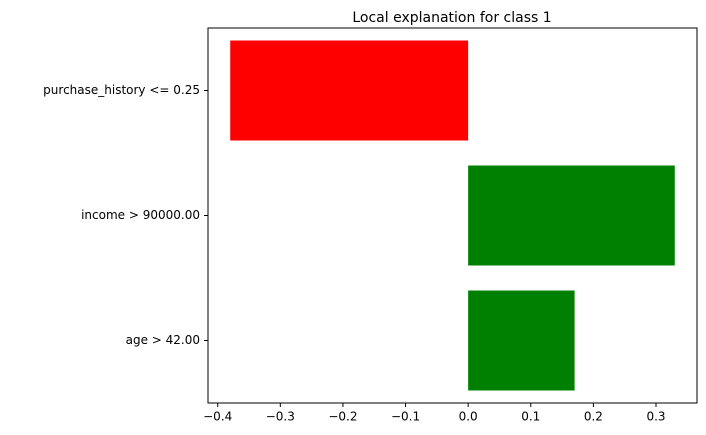 The width and height of the screenshot is (706, 435). I want to click on x-tick-label: 0.3, so click(655, 417).